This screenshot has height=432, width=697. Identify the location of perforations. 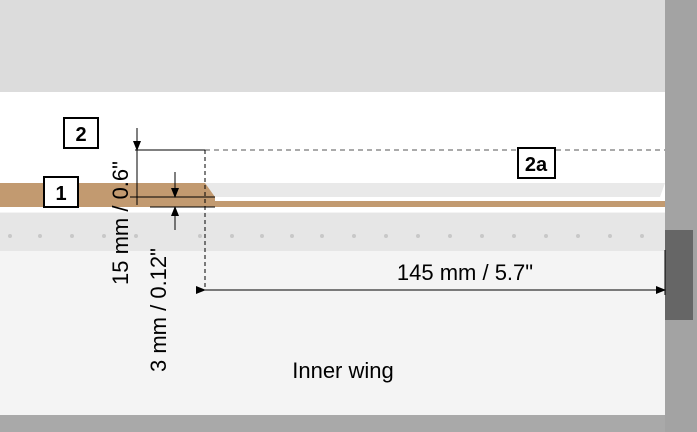
(326, 236).